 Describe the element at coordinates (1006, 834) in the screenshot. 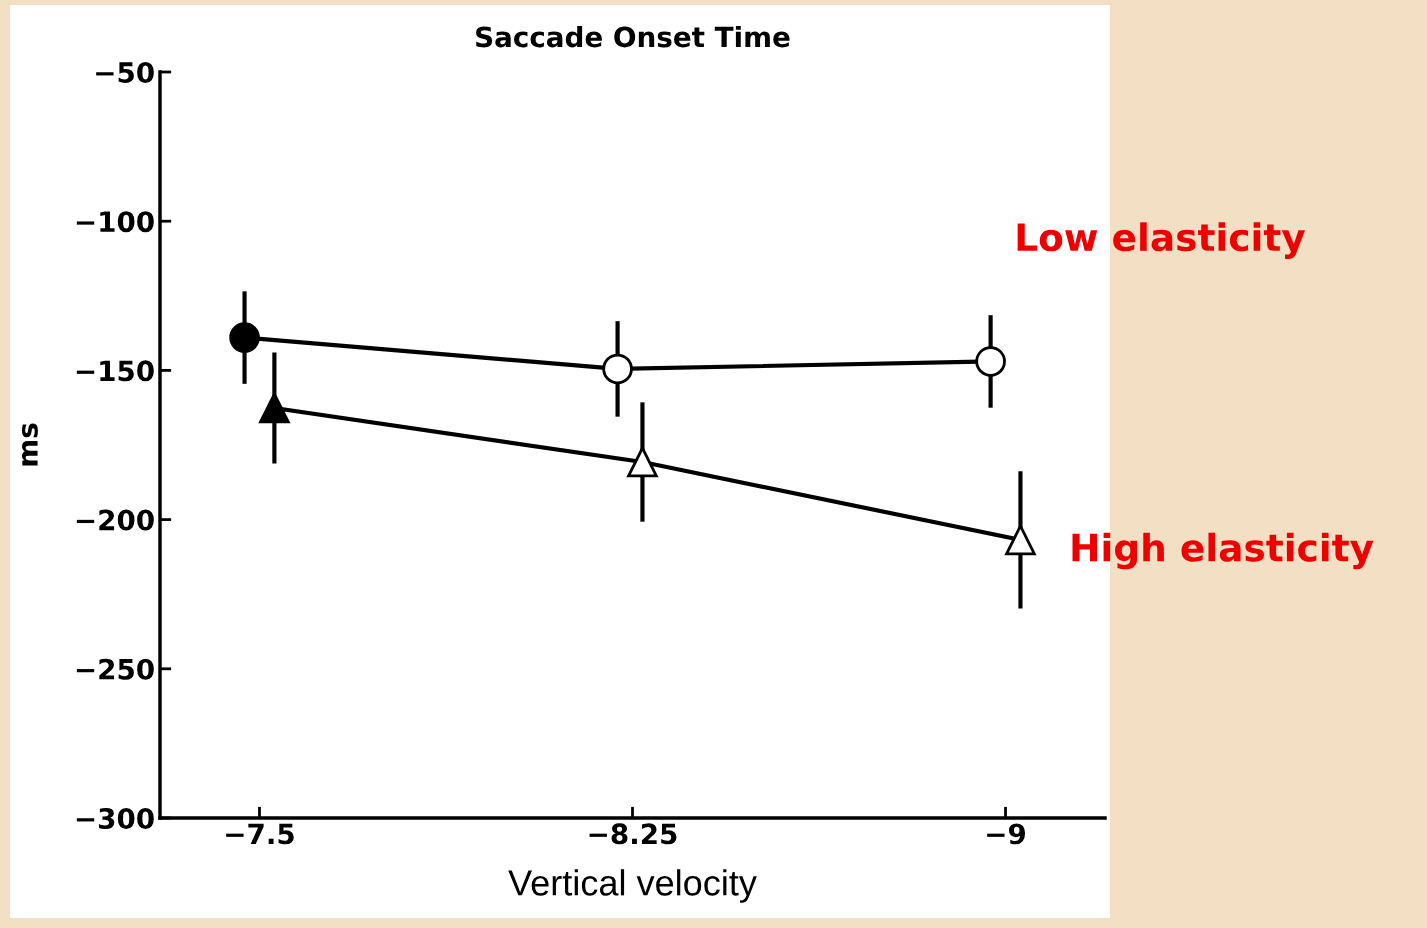

I see `x-tick-label: −9` at that location.